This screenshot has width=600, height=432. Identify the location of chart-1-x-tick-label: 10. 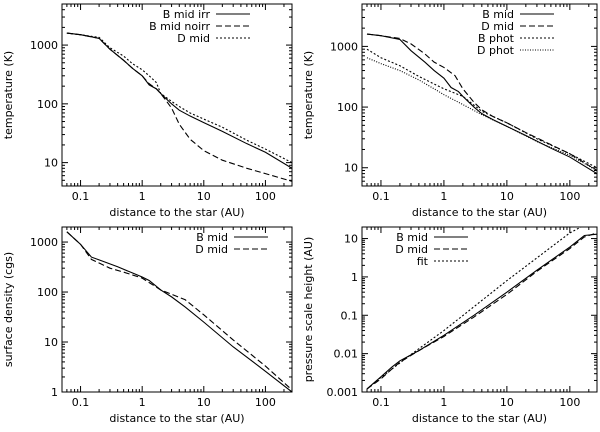
(507, 196).